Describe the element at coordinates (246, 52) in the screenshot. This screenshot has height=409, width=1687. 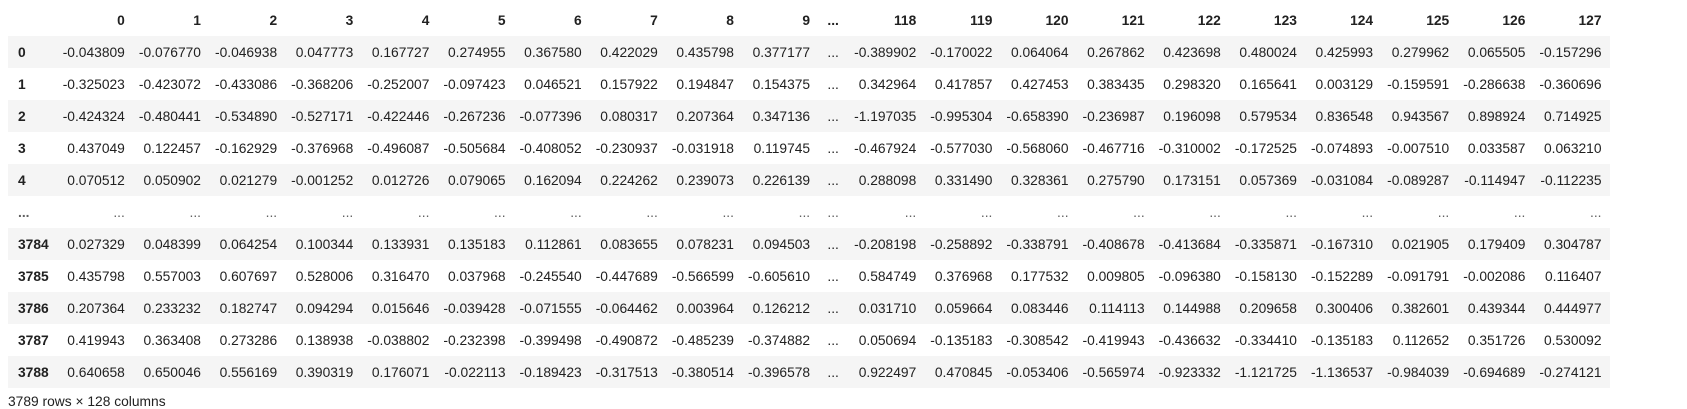
I see `table-cell: -0.046938` at that location.